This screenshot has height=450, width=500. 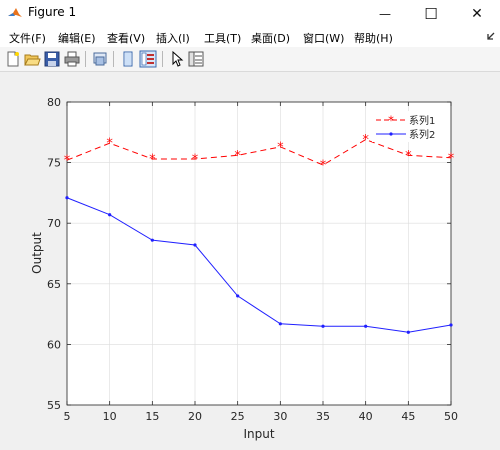 I want to click on property-inspector-icon, so click(x=196, y=59).